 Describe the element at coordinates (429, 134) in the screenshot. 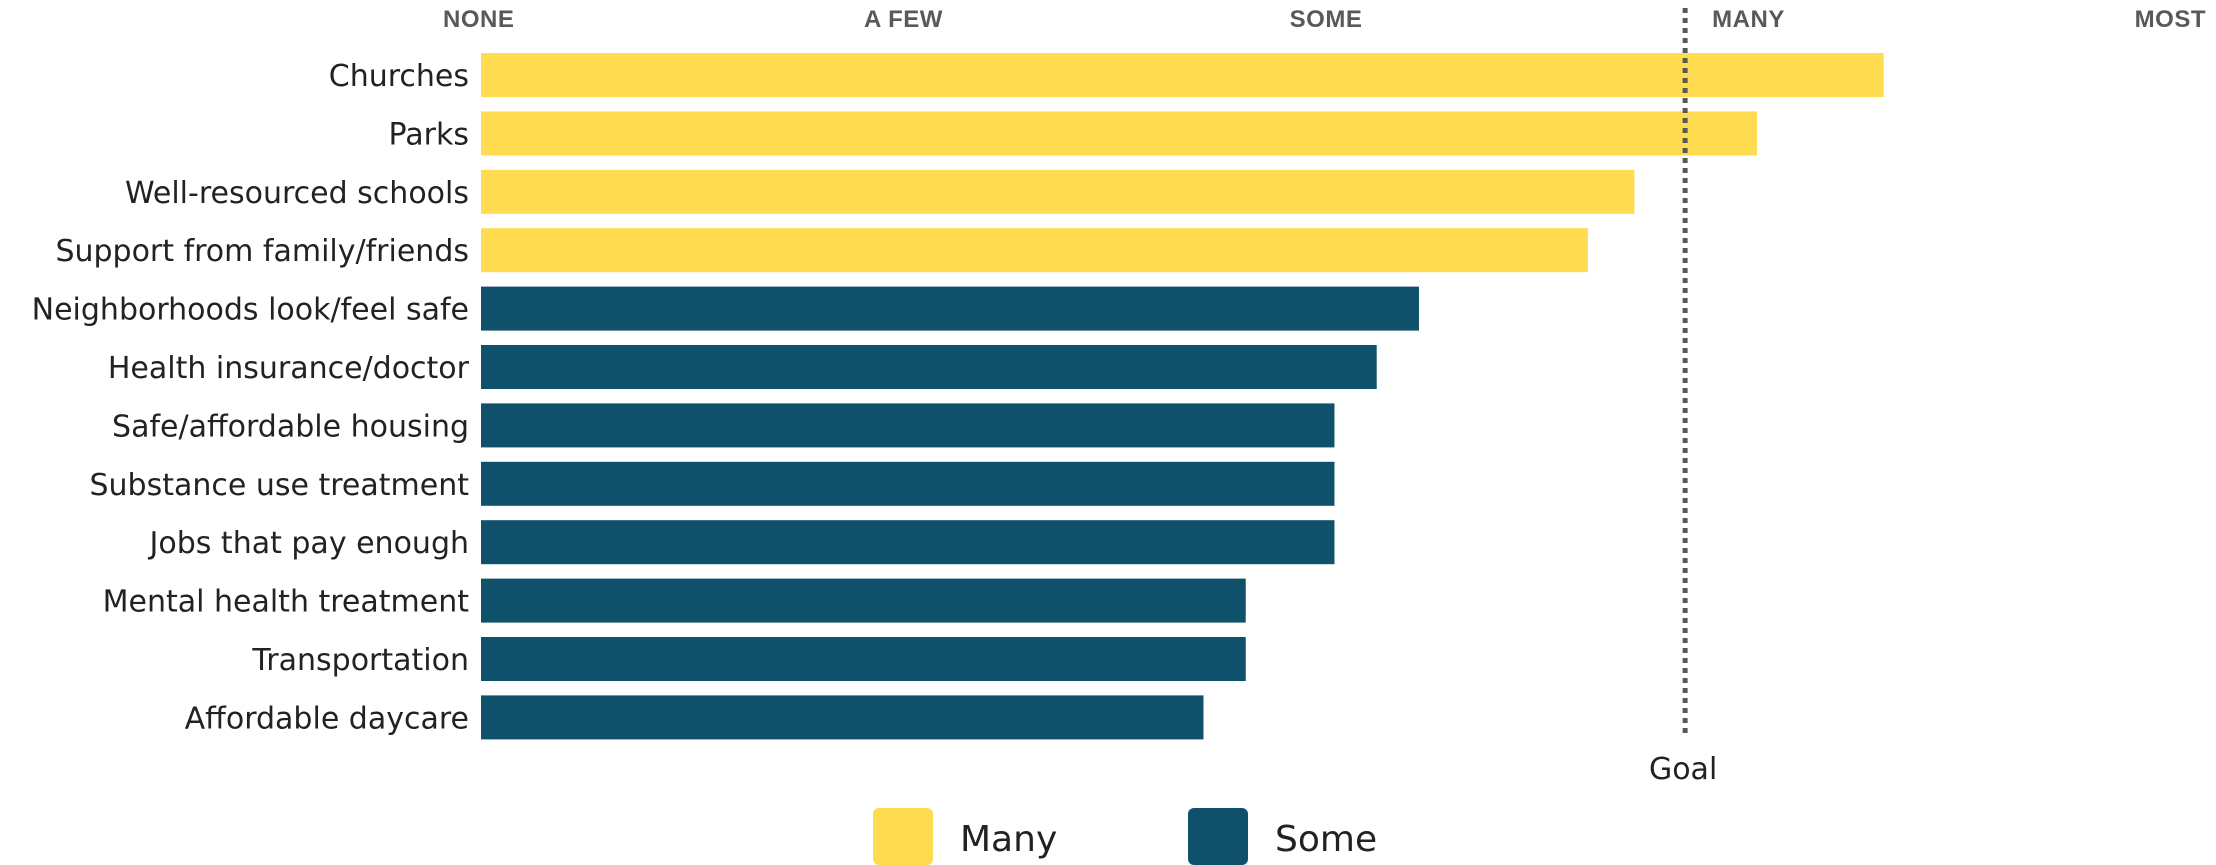

I see `category-label: Parks` at that location.